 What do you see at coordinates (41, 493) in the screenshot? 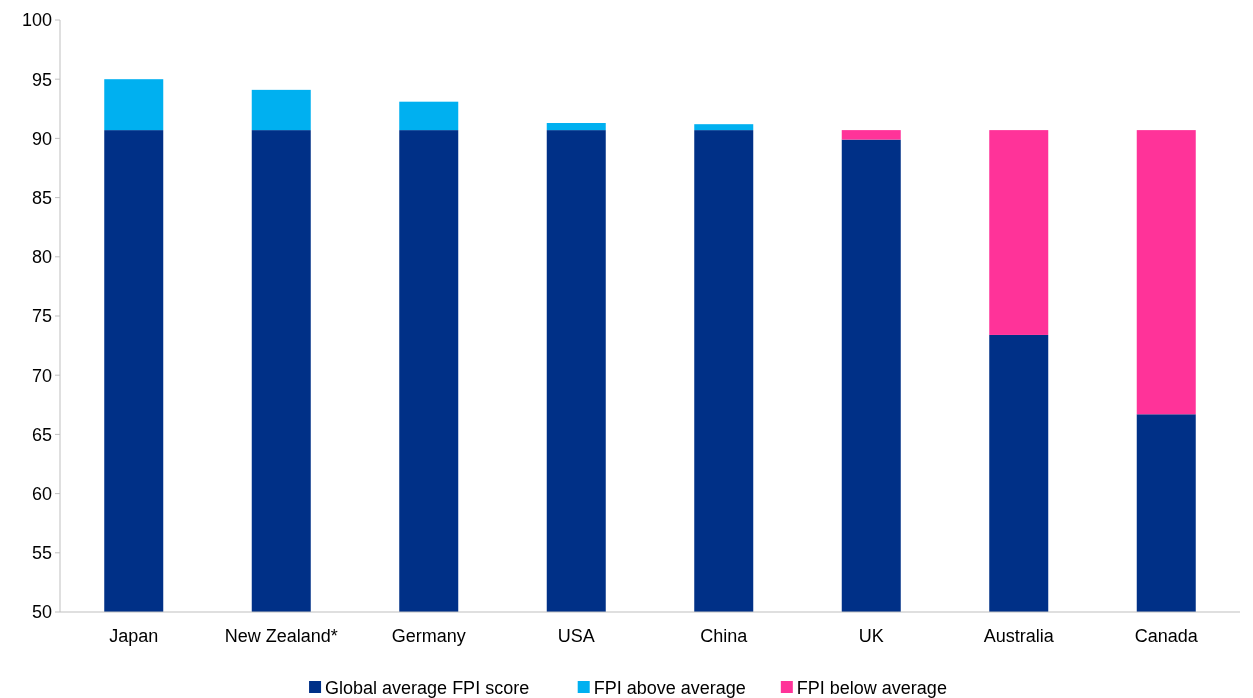
I see `y-tick-label: 60` at bounding box center [41, 493].